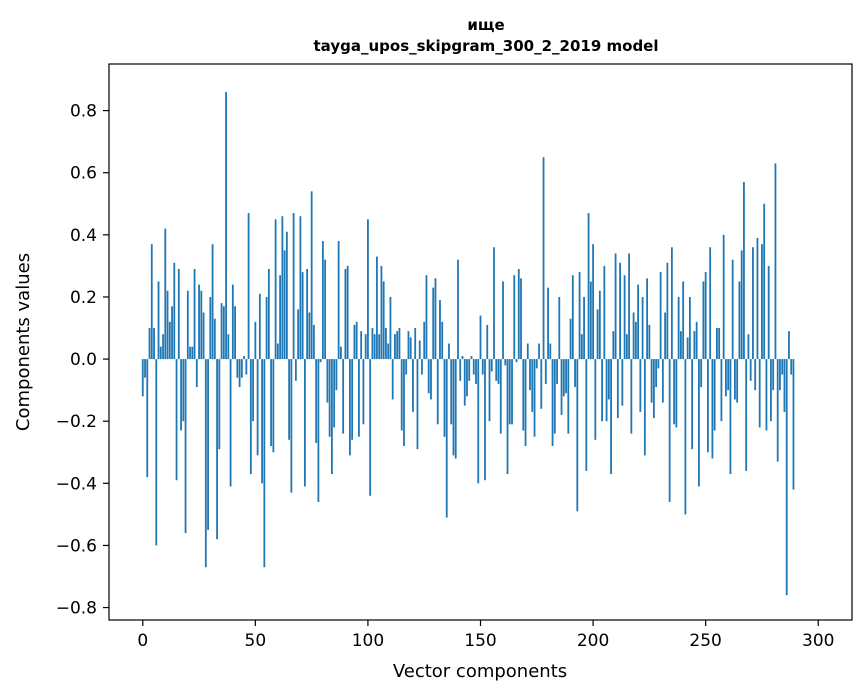 This screenshot has height=696, width=867. I want to click on x-tick-label: 200, so click(593, 641).